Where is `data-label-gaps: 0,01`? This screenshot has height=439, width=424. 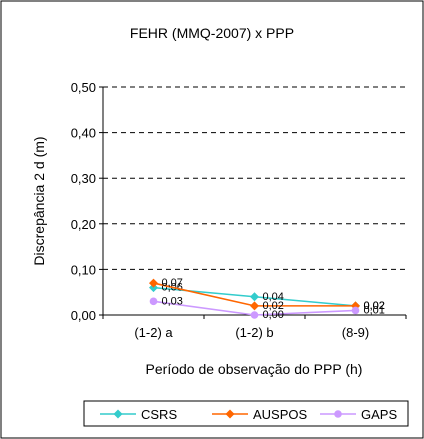 data-label-gaps: 0,01 is located at coordinates (374, 310).